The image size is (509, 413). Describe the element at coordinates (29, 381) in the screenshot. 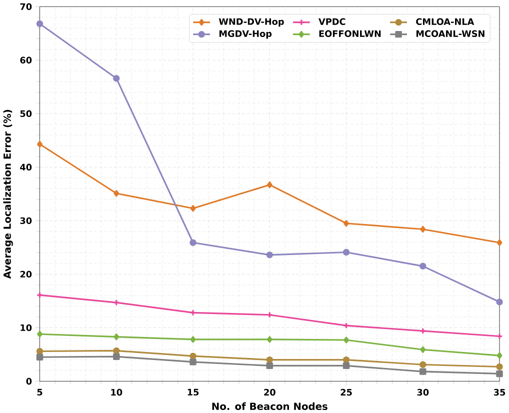

I see `y-tick-label: 0` at that location.